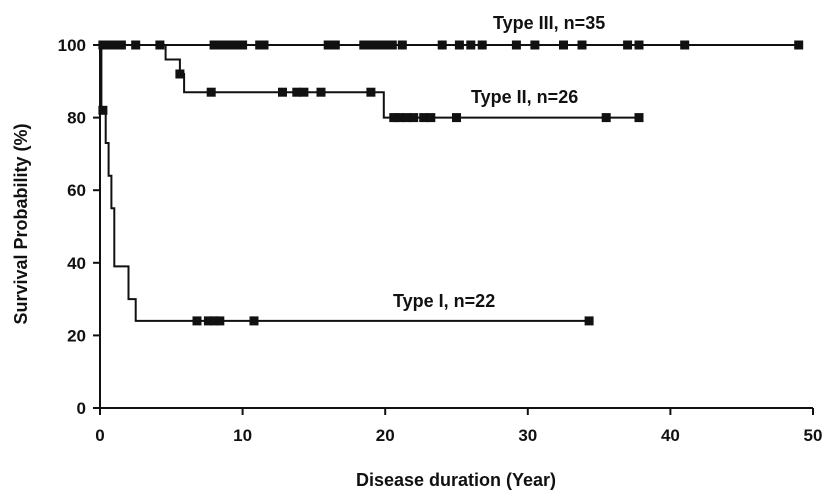  Describe the element at coordinates (76, 190) in the screenshot. I see `y-tick-label: 60` at that location.